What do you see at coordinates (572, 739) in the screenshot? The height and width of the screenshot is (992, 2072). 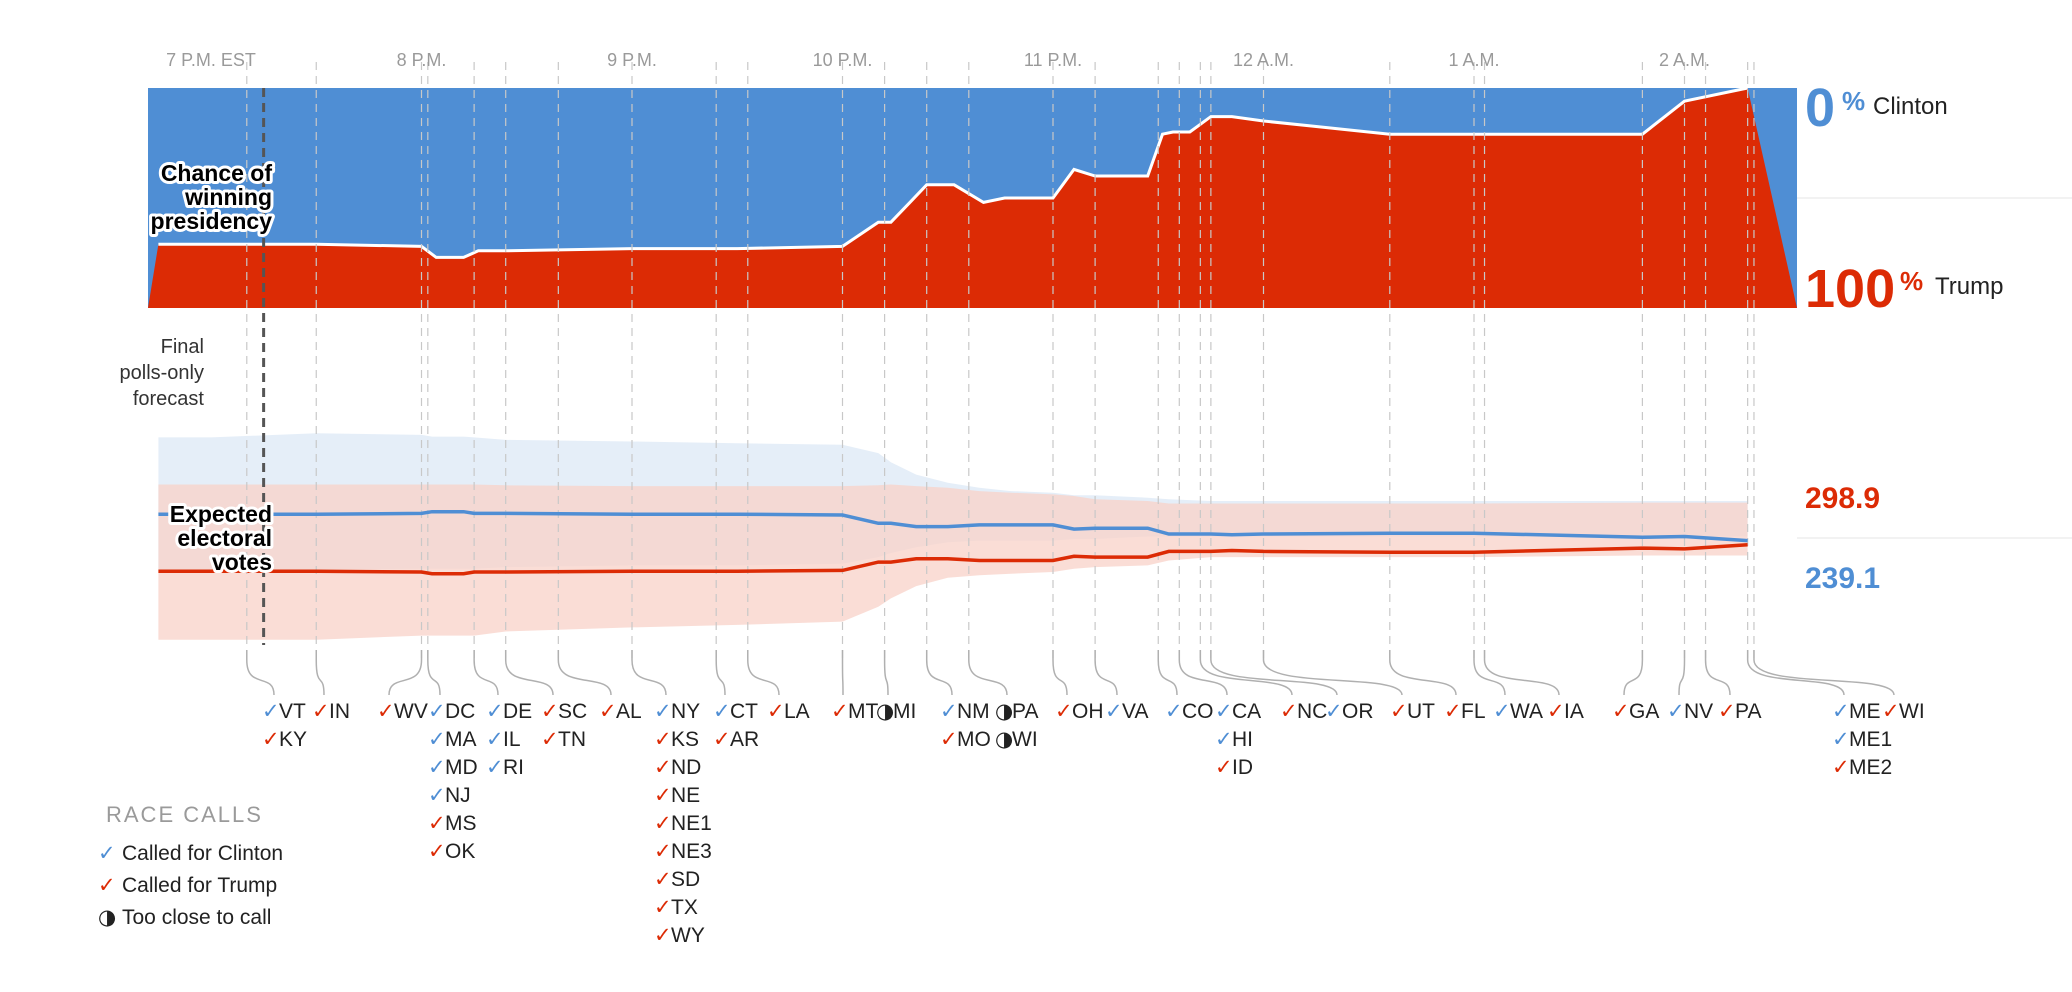 I see `race-call-state: TN` at bounding box center [572, 739].